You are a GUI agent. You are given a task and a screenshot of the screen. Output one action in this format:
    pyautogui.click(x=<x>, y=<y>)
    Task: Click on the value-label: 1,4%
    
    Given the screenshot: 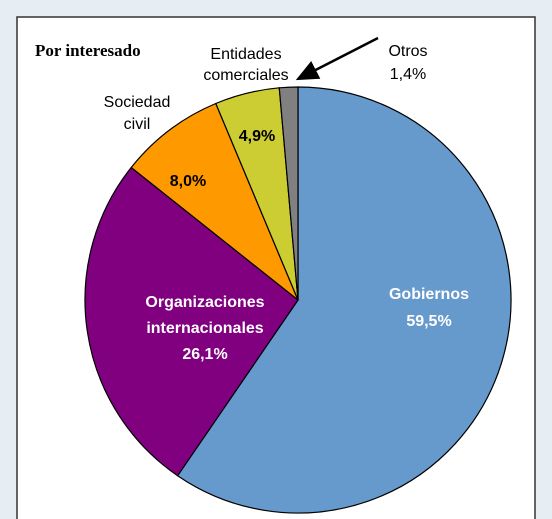 What is the action you would take?
    pyautogui.click(x=408, y=74)
    